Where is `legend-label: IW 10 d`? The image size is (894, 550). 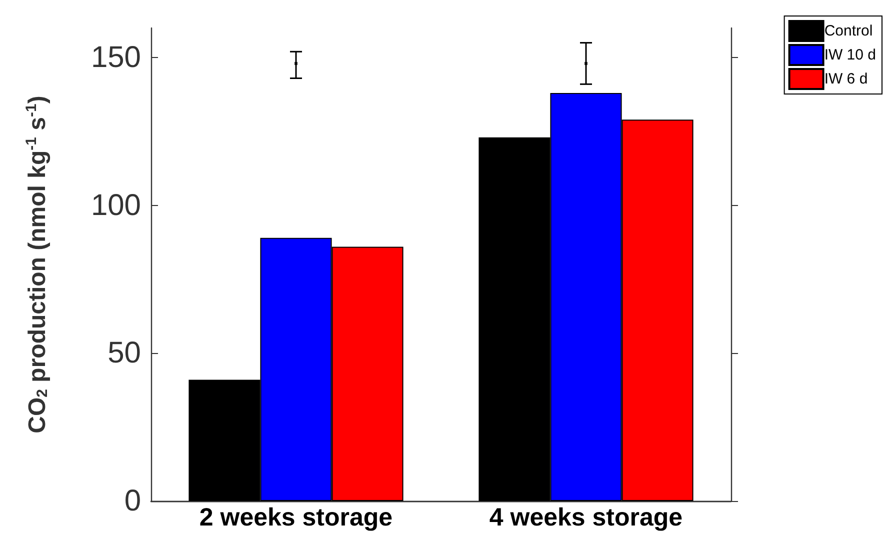 legend-label: IW 10 d is located at coordinates (850, 55).